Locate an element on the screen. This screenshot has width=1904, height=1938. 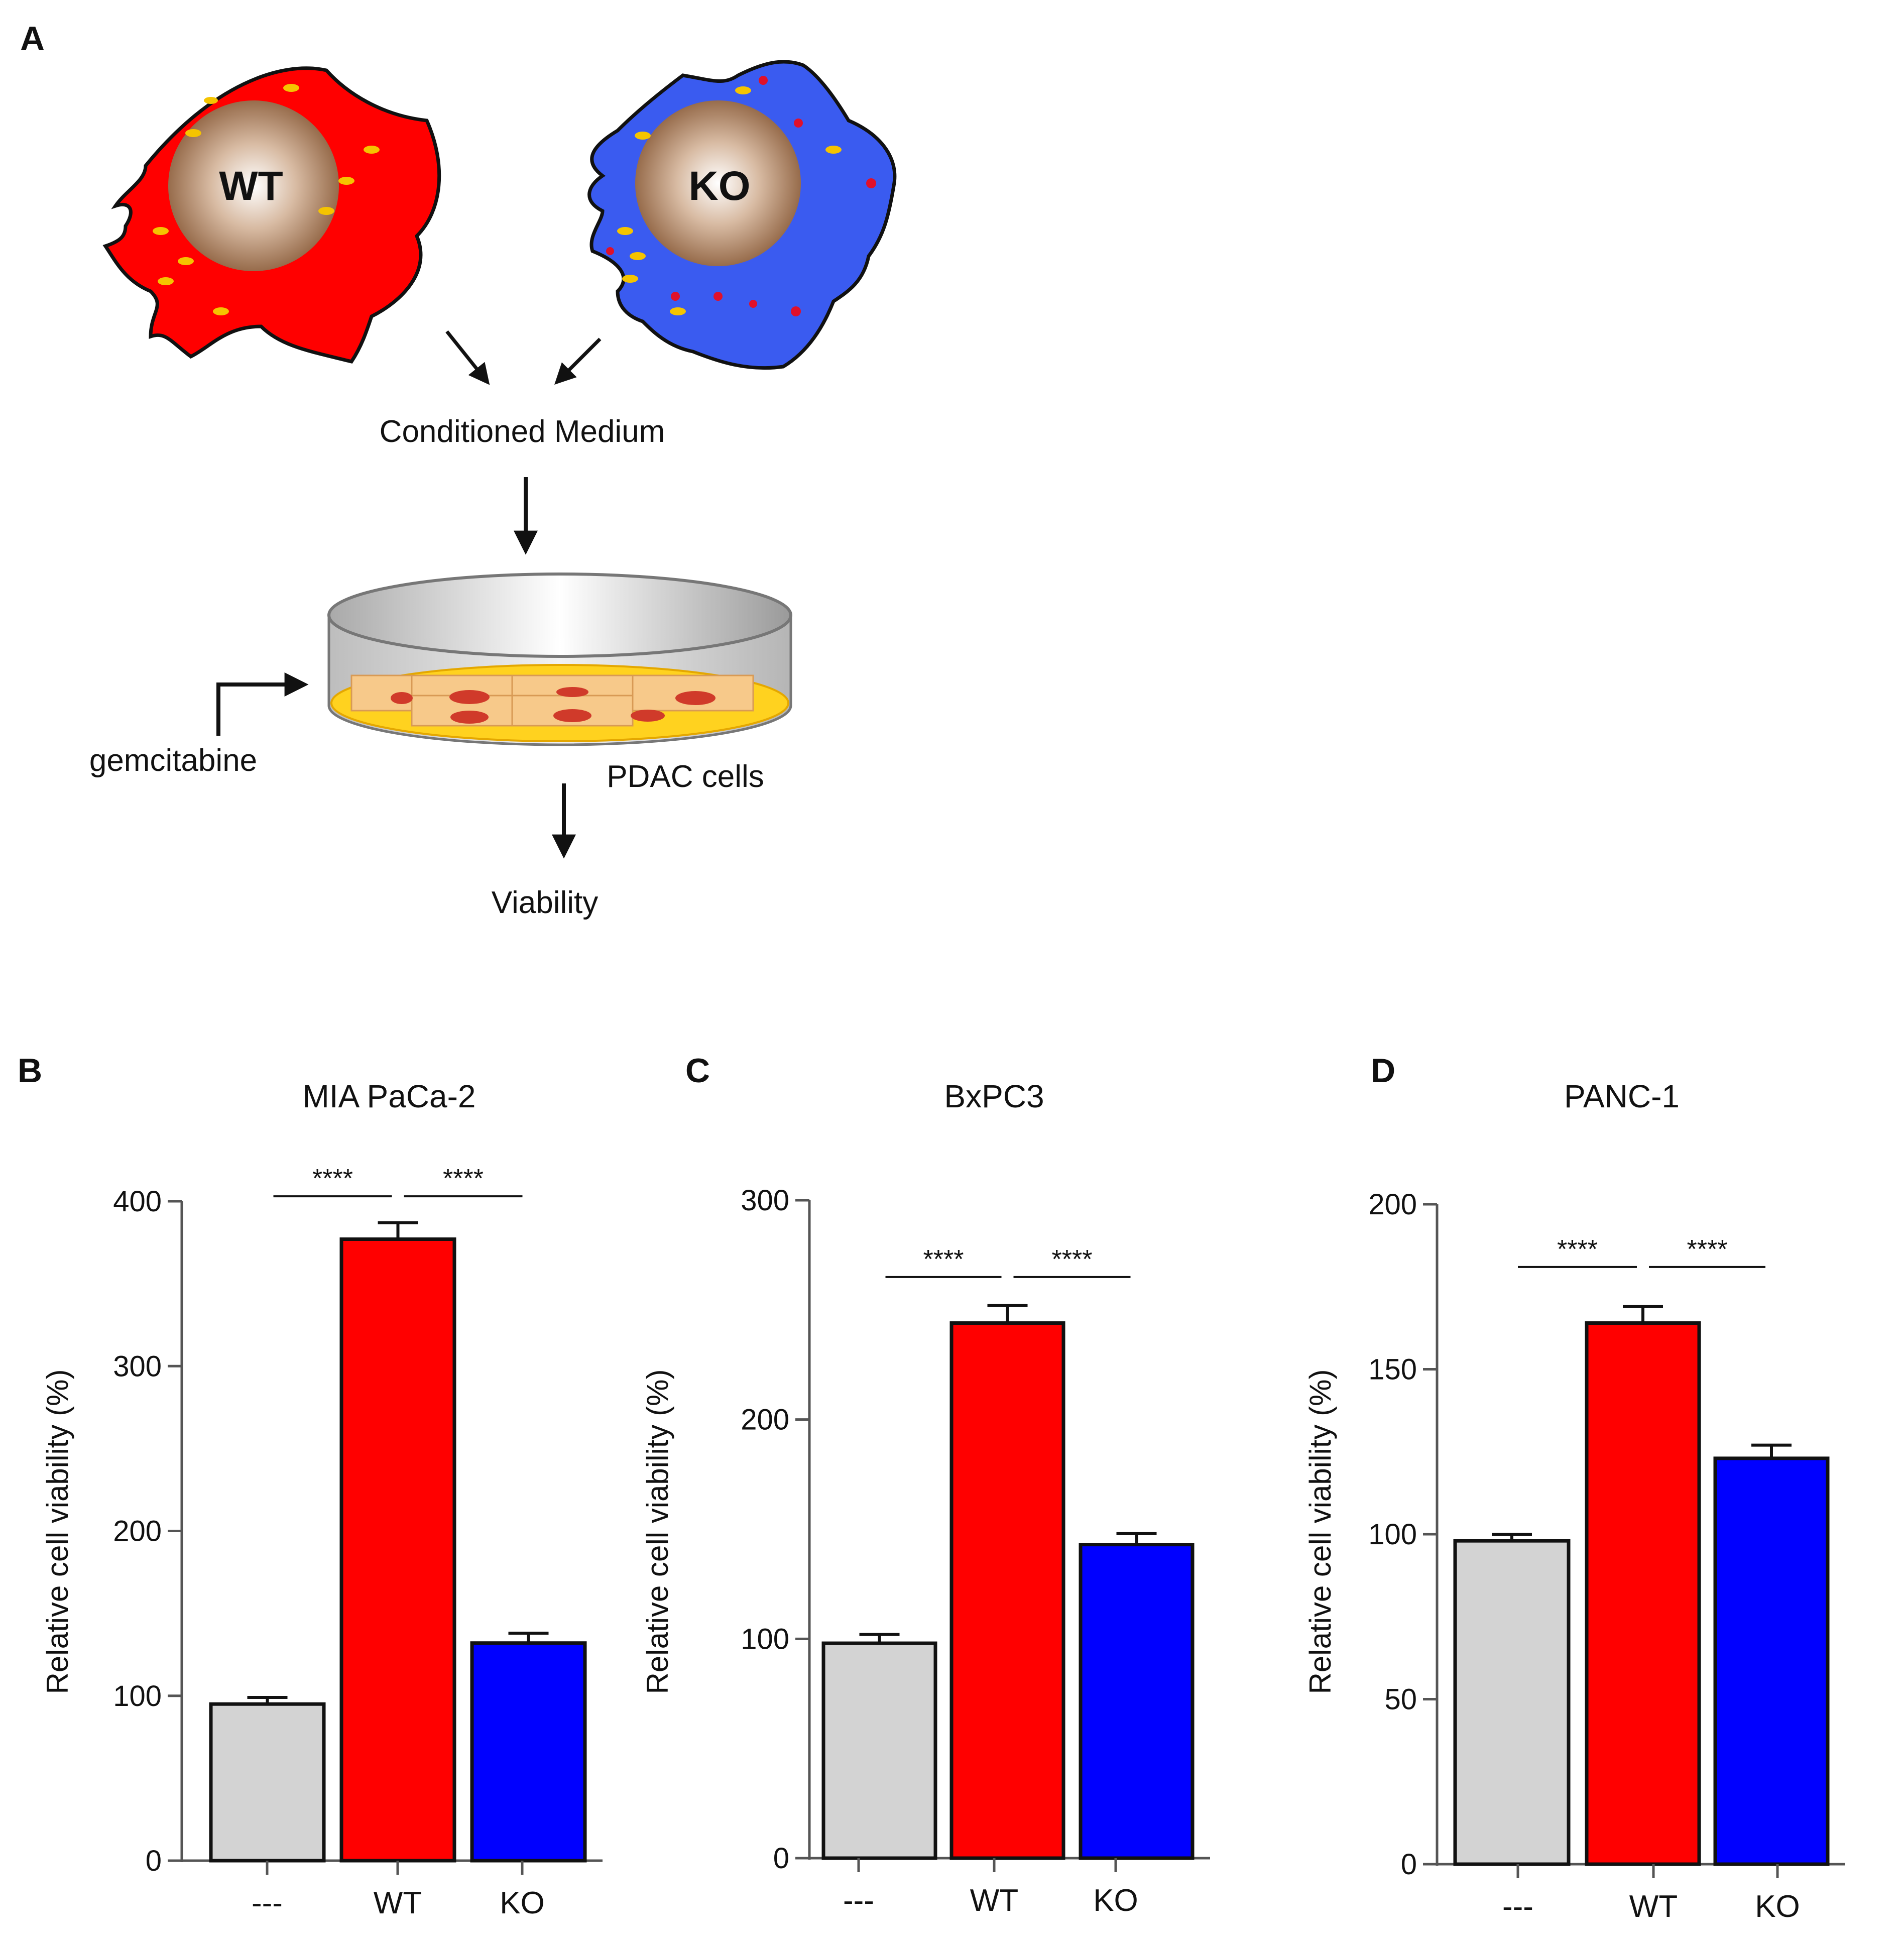
pdac-cell-patches is located at coordinates (552, 700).